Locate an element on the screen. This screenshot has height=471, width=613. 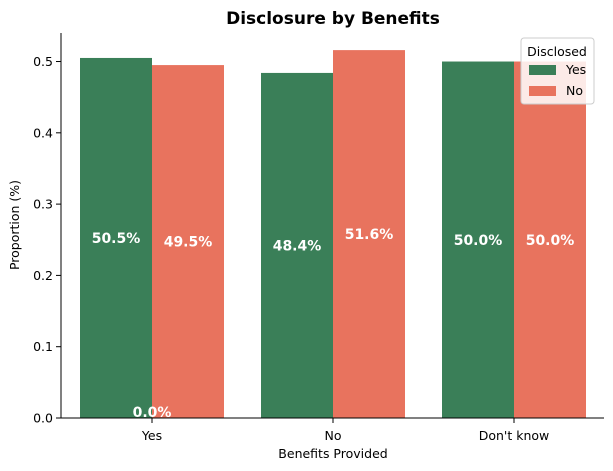
bar-no-don-t-know is located at coordinates (550, 239).